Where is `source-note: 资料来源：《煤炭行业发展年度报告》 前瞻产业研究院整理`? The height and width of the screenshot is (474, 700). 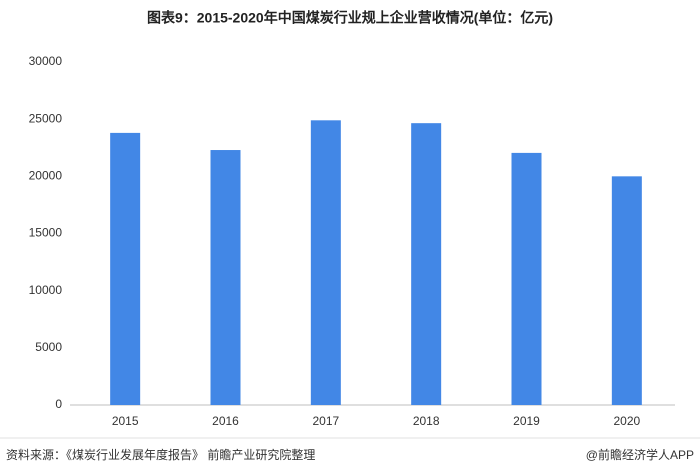 source-note: 资料来源：《煤炭行业发展年度报告》 前瞻产业研究院整理 is located at coordinates (160, 454).